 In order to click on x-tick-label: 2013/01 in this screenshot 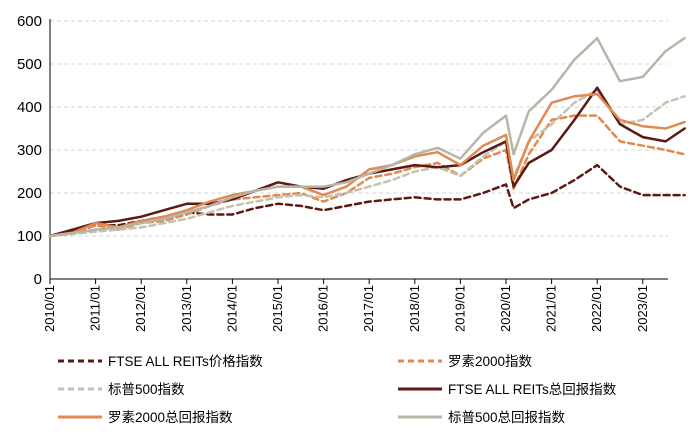, I will do `click(186, 308)`.